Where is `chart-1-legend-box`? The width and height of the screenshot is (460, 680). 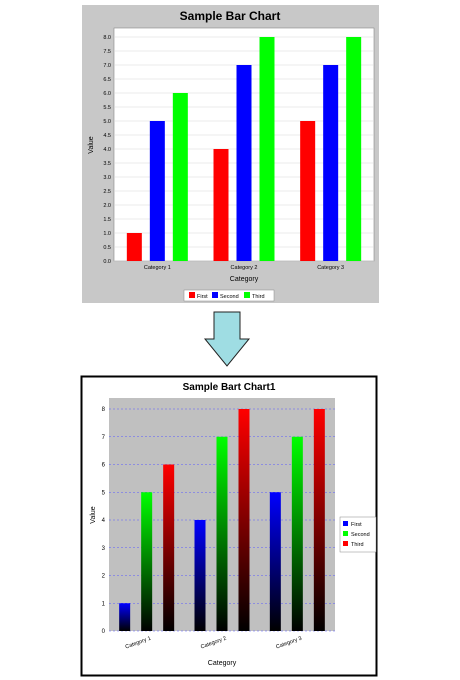
chart-1-legend-box is located at coordinates (229, 295).